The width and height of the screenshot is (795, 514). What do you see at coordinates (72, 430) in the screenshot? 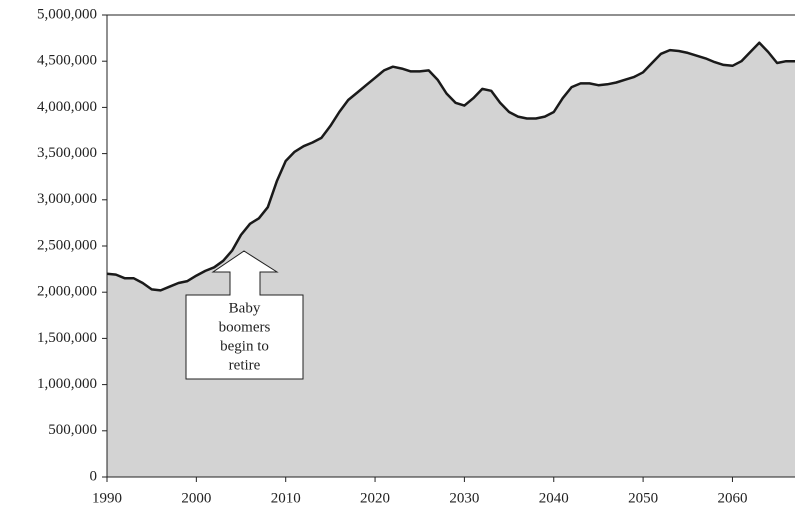
I see `y-tick-label: 500,000` at bounding box center [72, 430].